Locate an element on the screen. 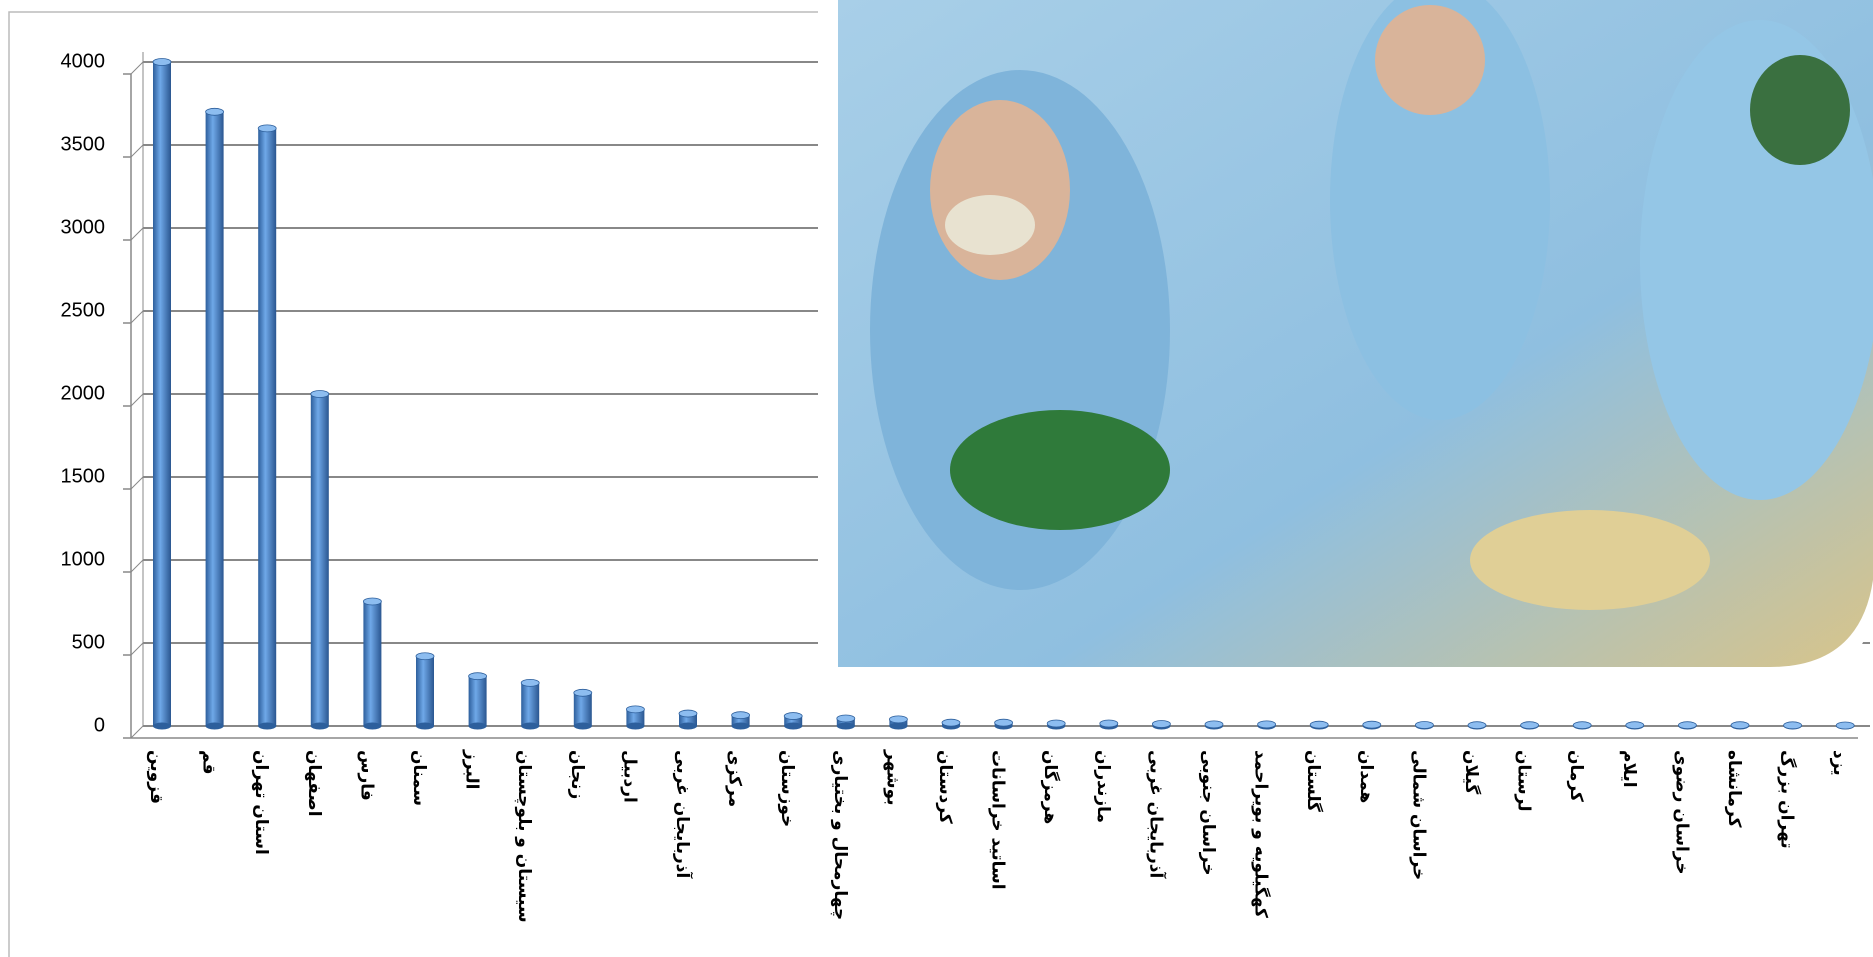  x-tick-label: خراسان شمالی is located at coordinates (1418, 815).